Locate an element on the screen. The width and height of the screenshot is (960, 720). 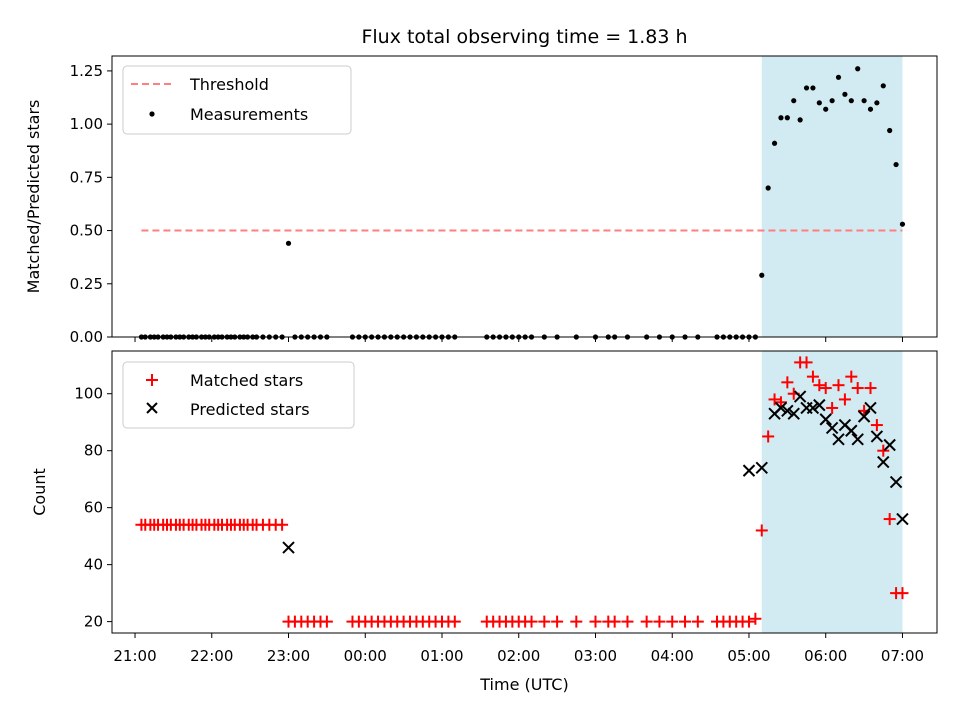
x-tick-label: 04:00 is located at coordinates (672, 656).